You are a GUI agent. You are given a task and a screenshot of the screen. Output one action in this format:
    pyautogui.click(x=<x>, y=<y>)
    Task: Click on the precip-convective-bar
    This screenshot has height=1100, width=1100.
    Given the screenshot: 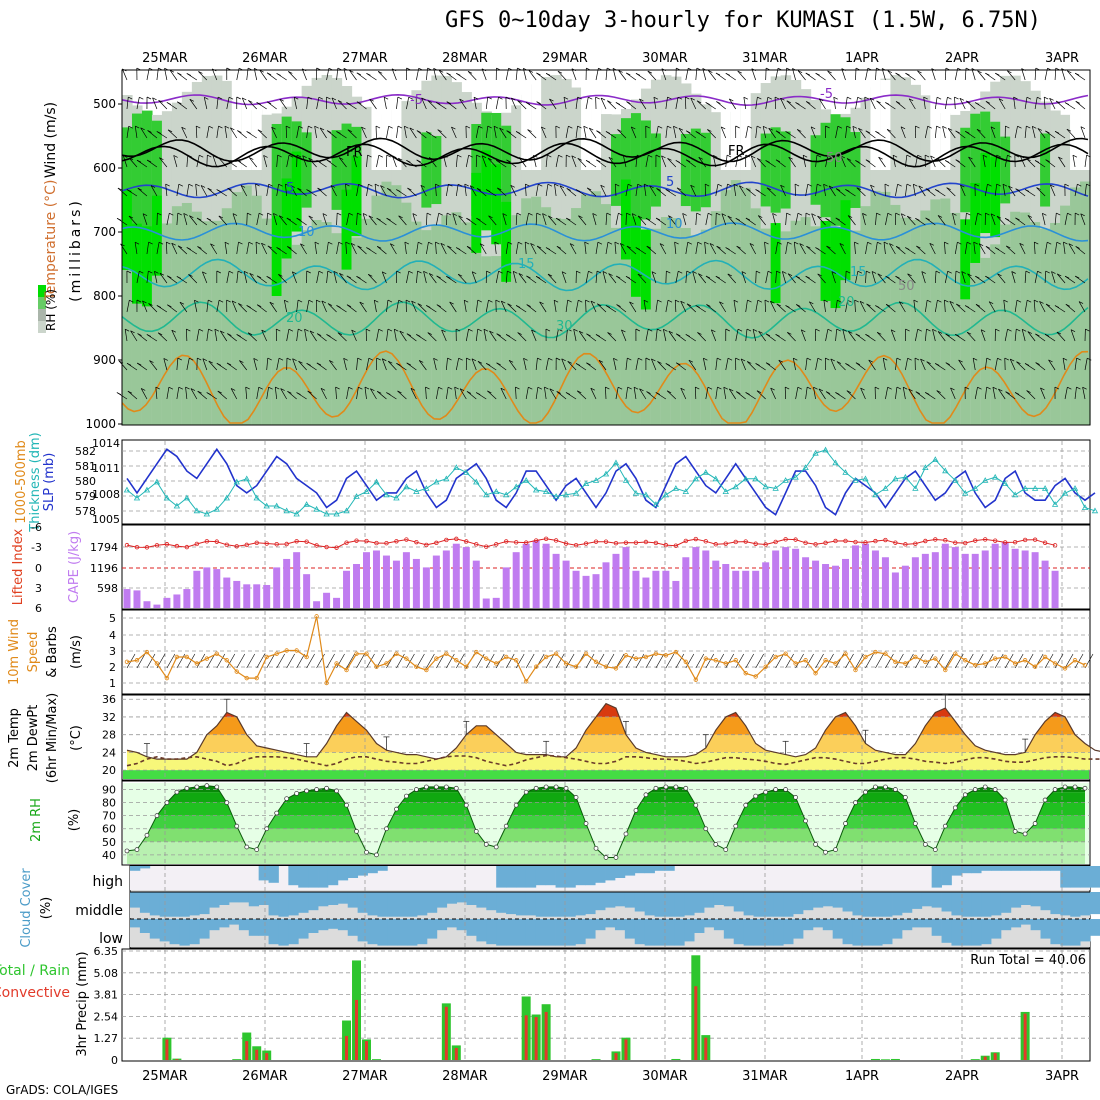 What is the action you would take?
    pyautogui.click(x=995, y=1056)
    